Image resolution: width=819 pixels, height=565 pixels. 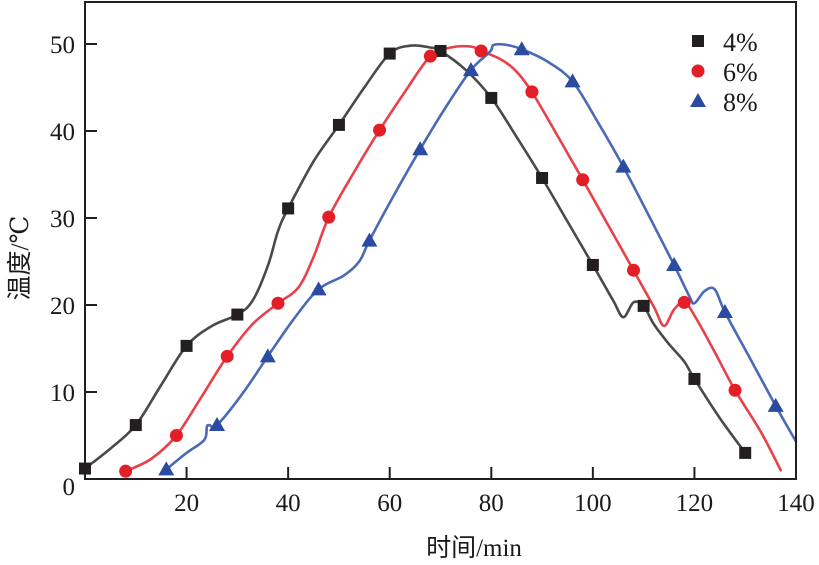 What do you see at coordinates (740, 42) in the screenshot?
I see `legend-label: 4%` at bounding box center [740, 42].